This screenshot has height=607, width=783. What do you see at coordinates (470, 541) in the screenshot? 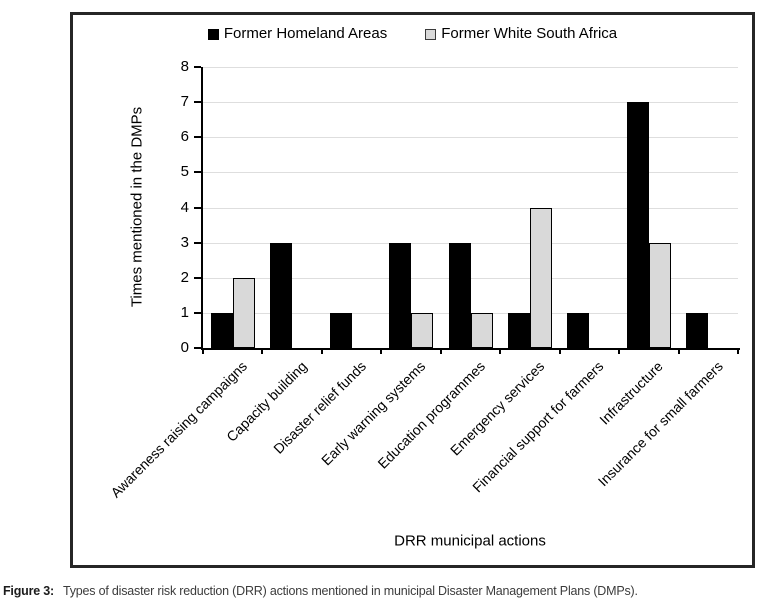
I see `x-axis-title: DRR municipal actions` at bounding box center [470, 541].